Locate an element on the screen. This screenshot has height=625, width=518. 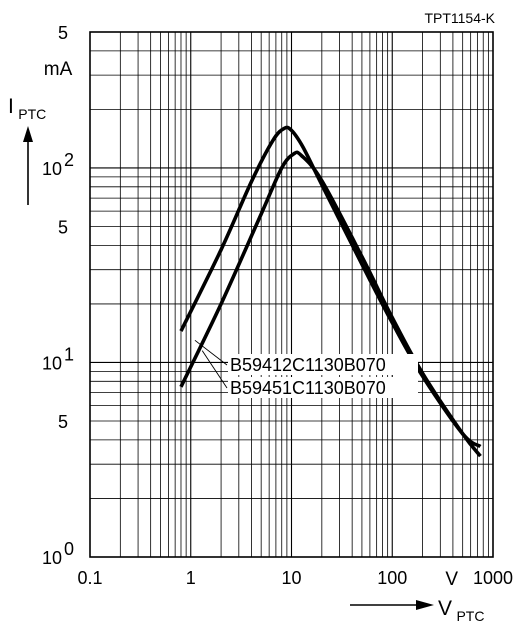
y-axis-symbol-main: I is located at coordinates (11, 106).